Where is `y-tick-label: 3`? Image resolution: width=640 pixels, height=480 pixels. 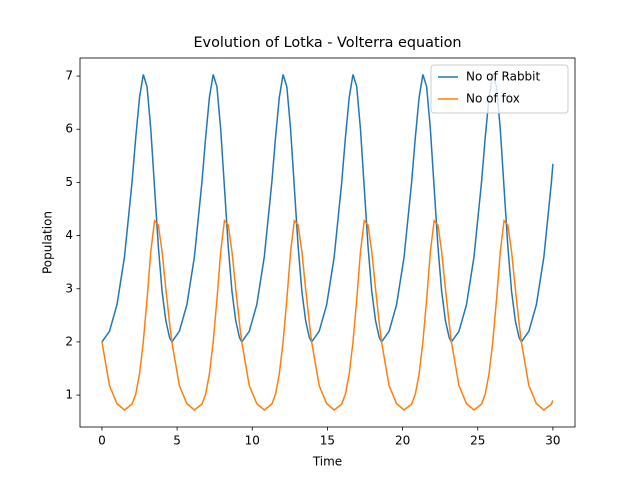 y-tick-label: 3 is located at coordinates (69, 288).